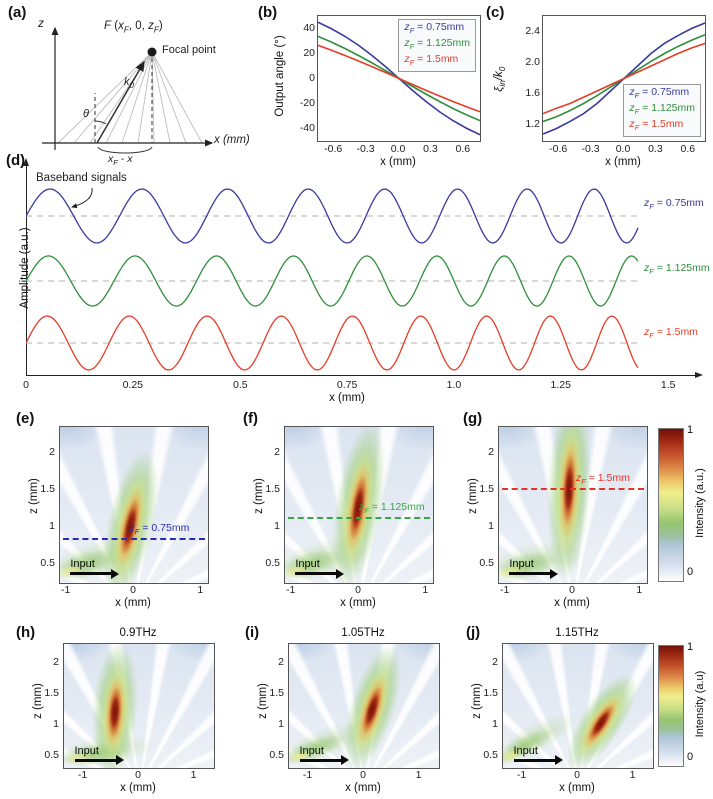  Describe the element at coordinates (431, 60) in the screenshot. I see `legend-entry: zF = 1.5mm` at that location.